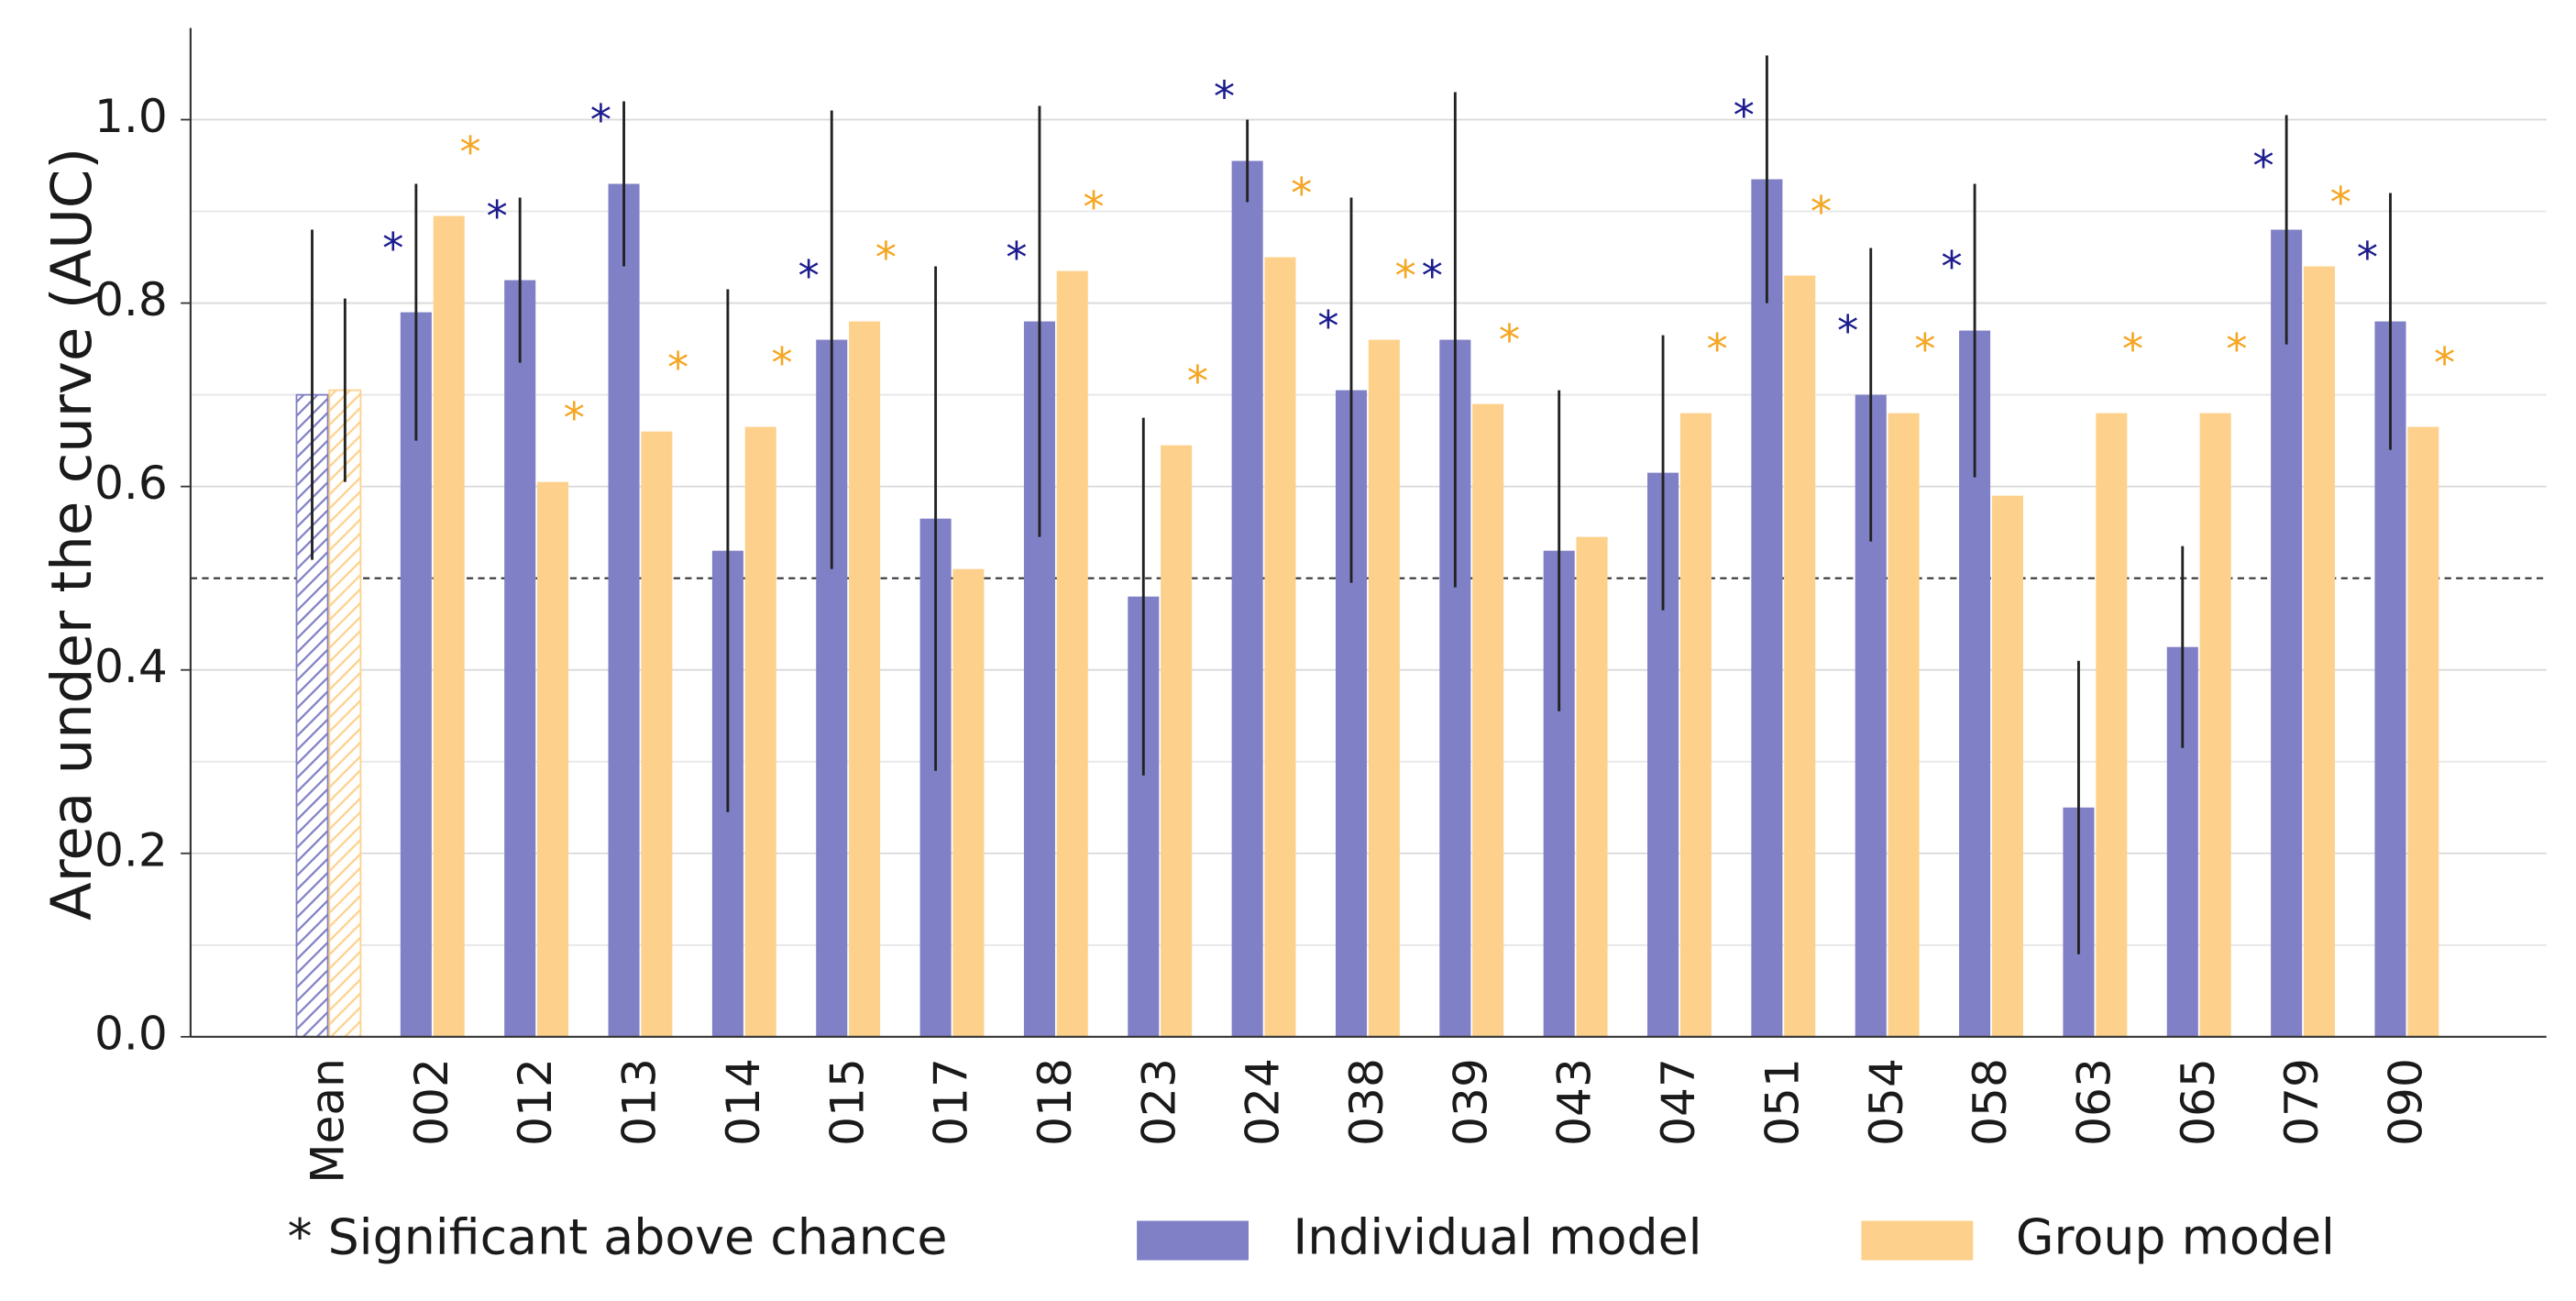  Describe the element at coordinates (1990, 1102) in the screenshot. I see `x-tick-label: 058` at that location.